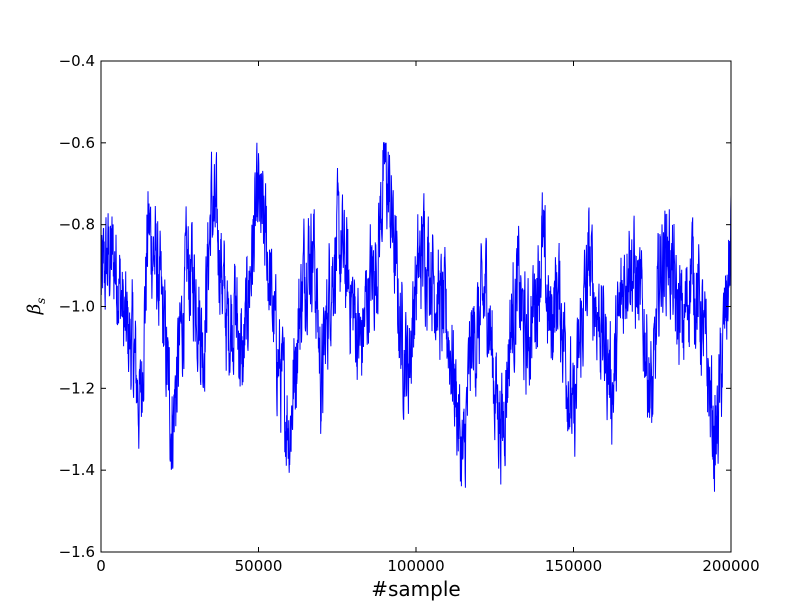 The height and width of the screenshot is (612, 812). What do you see at coordinates (573, 566) in the screenshot?
I see `x-tick-label: 150000` at bounding box center [573, 566].